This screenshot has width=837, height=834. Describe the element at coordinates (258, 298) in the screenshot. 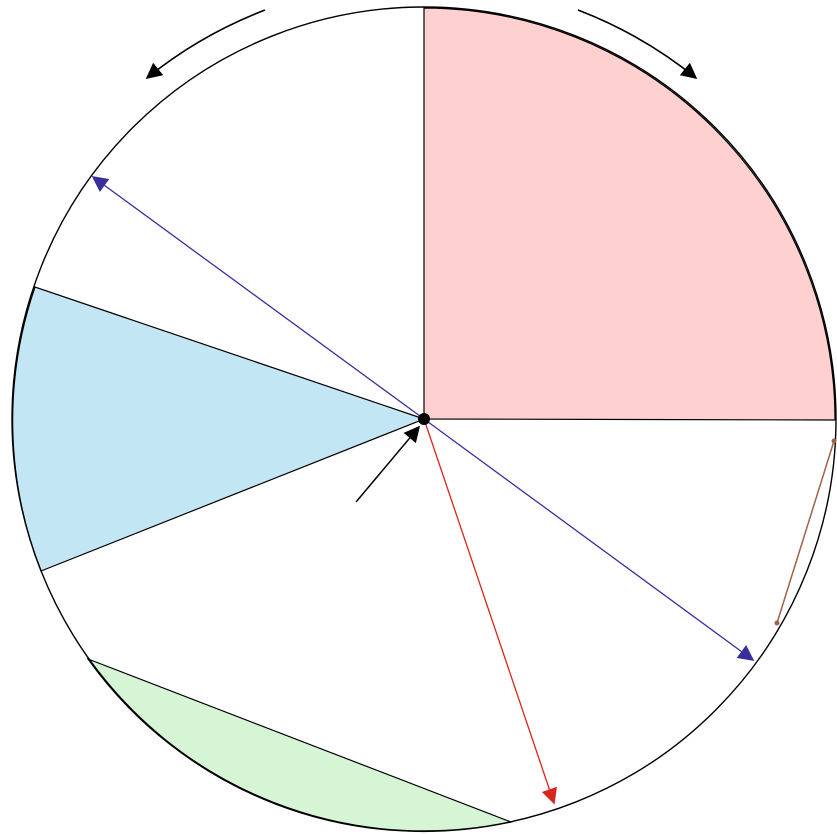

I see `diameter-arrow` at that location.